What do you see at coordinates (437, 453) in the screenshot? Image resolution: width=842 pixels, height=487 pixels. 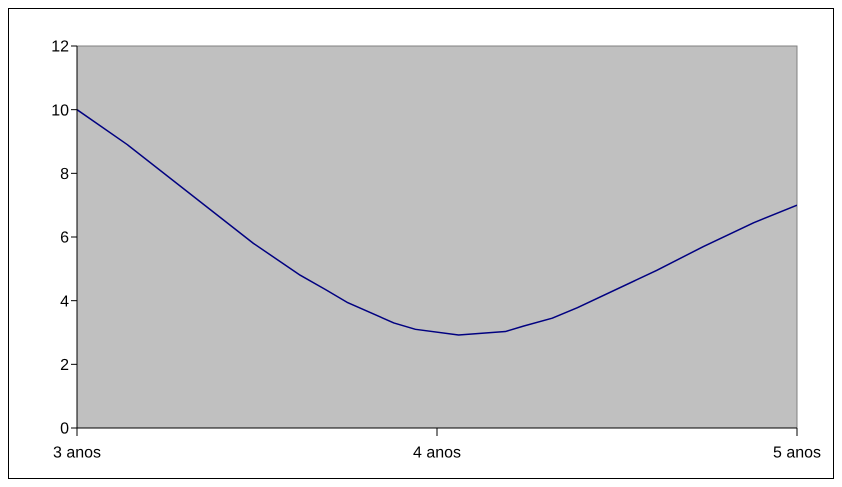 I see `x-tick-label: 4 anos` at bounding box center [437, 453].